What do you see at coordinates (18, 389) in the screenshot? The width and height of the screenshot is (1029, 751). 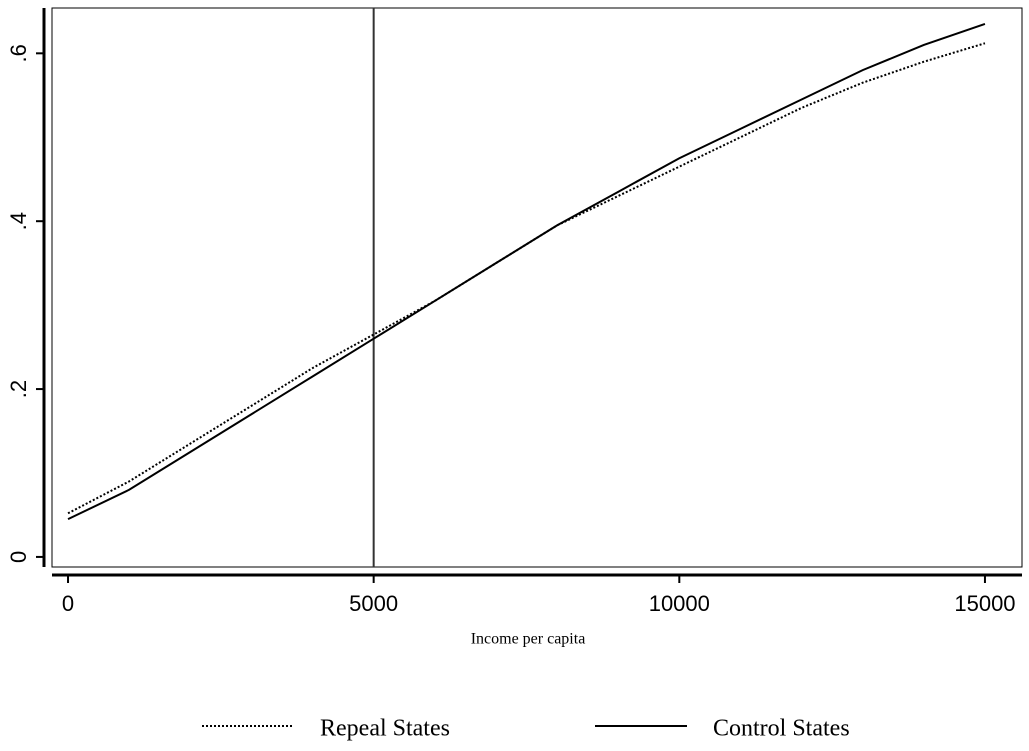 I see `y-tick-label: .2` at bounding box center [18, 389].